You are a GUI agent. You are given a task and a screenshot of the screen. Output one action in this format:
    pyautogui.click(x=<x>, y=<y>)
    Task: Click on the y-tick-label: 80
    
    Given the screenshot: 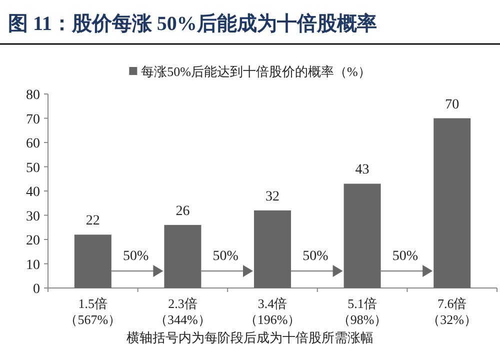 What is the action you would take?
    pyautogui.click(x=33, y=95)
    